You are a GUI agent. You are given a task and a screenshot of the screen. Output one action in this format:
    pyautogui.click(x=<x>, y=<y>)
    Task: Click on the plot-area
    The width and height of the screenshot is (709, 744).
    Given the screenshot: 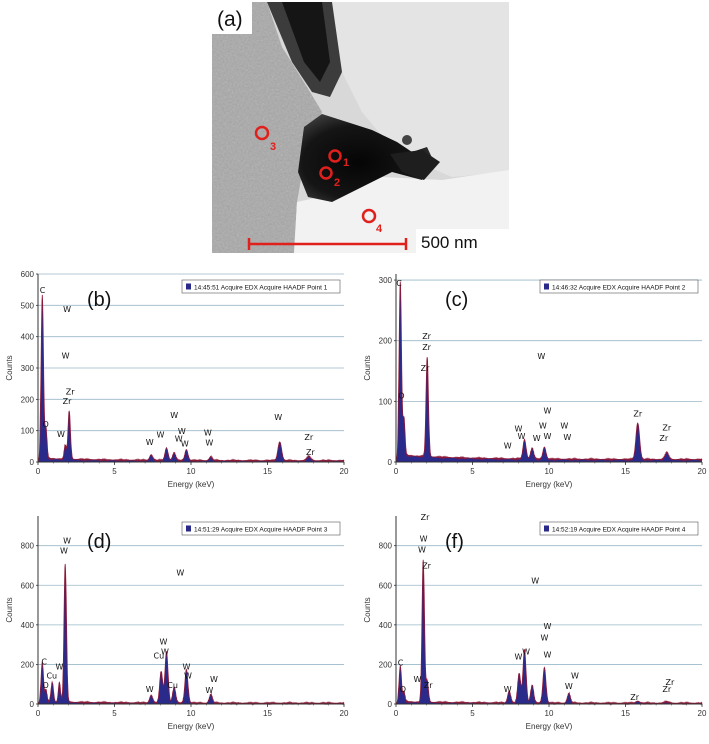 What is the action you would take?
    pyautogui.click(x=549, y=610)
    